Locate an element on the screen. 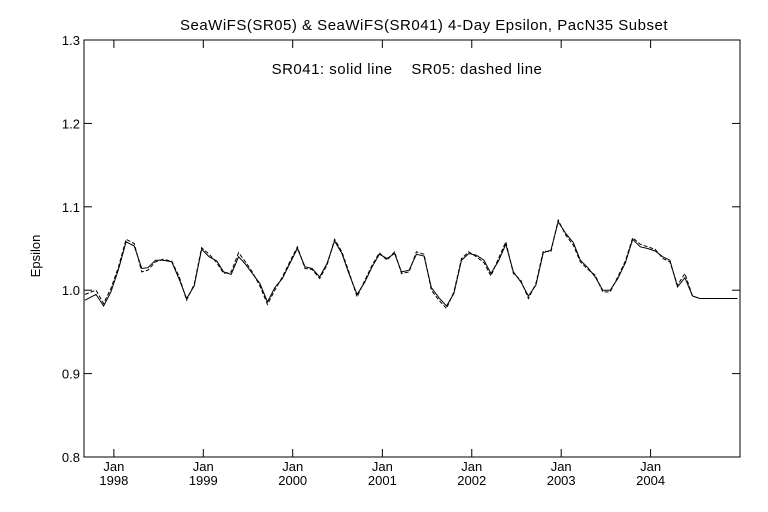 The height and width of the screenshot is (512, 768). y-tick-label: 1.0 is located at coordinates (71, 290).